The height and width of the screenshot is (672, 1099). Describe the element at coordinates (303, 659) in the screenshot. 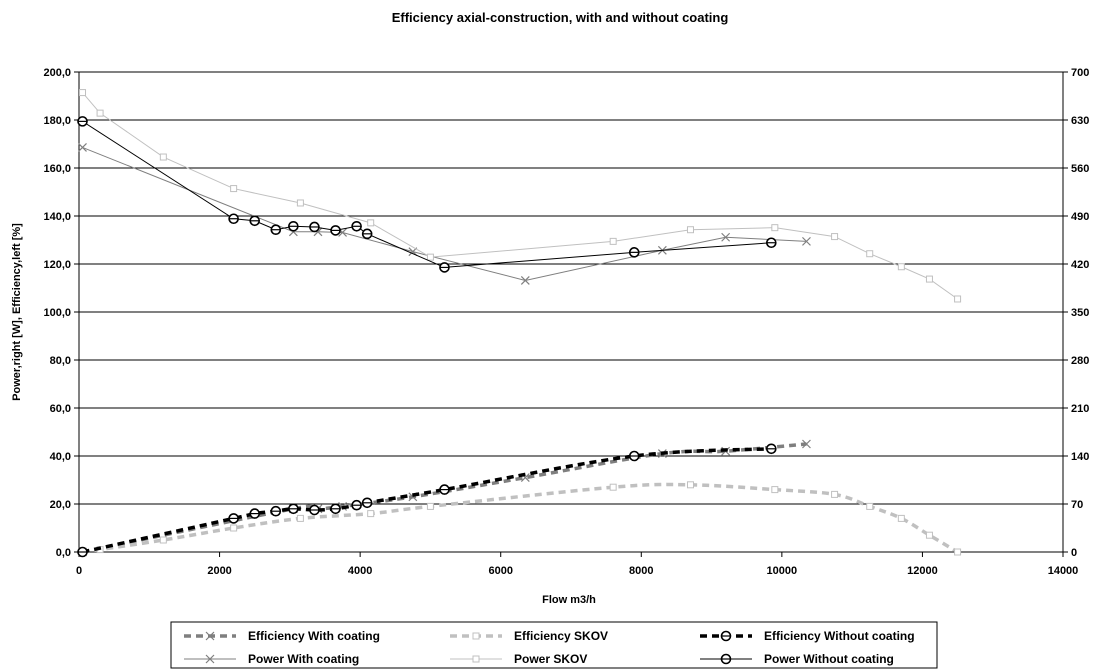

I see `legend-label: Power With coating` at that location.